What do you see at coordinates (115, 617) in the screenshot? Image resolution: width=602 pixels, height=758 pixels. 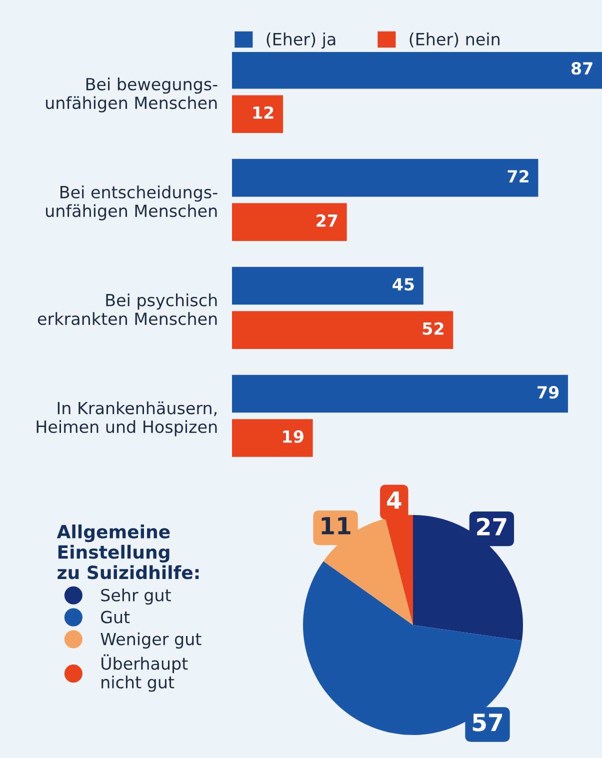 I see `legend-label: Gut` at bounding box center [115, 617].